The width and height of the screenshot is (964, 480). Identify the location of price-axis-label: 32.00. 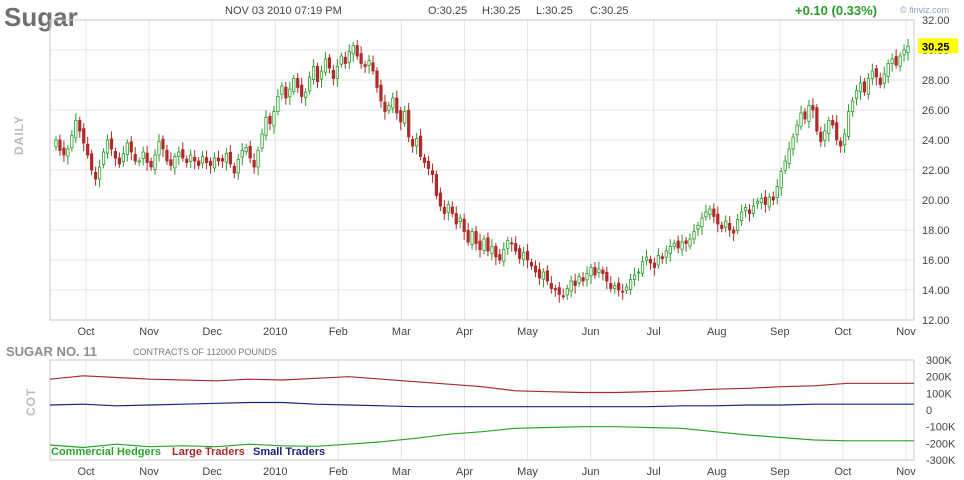
(936, 21).